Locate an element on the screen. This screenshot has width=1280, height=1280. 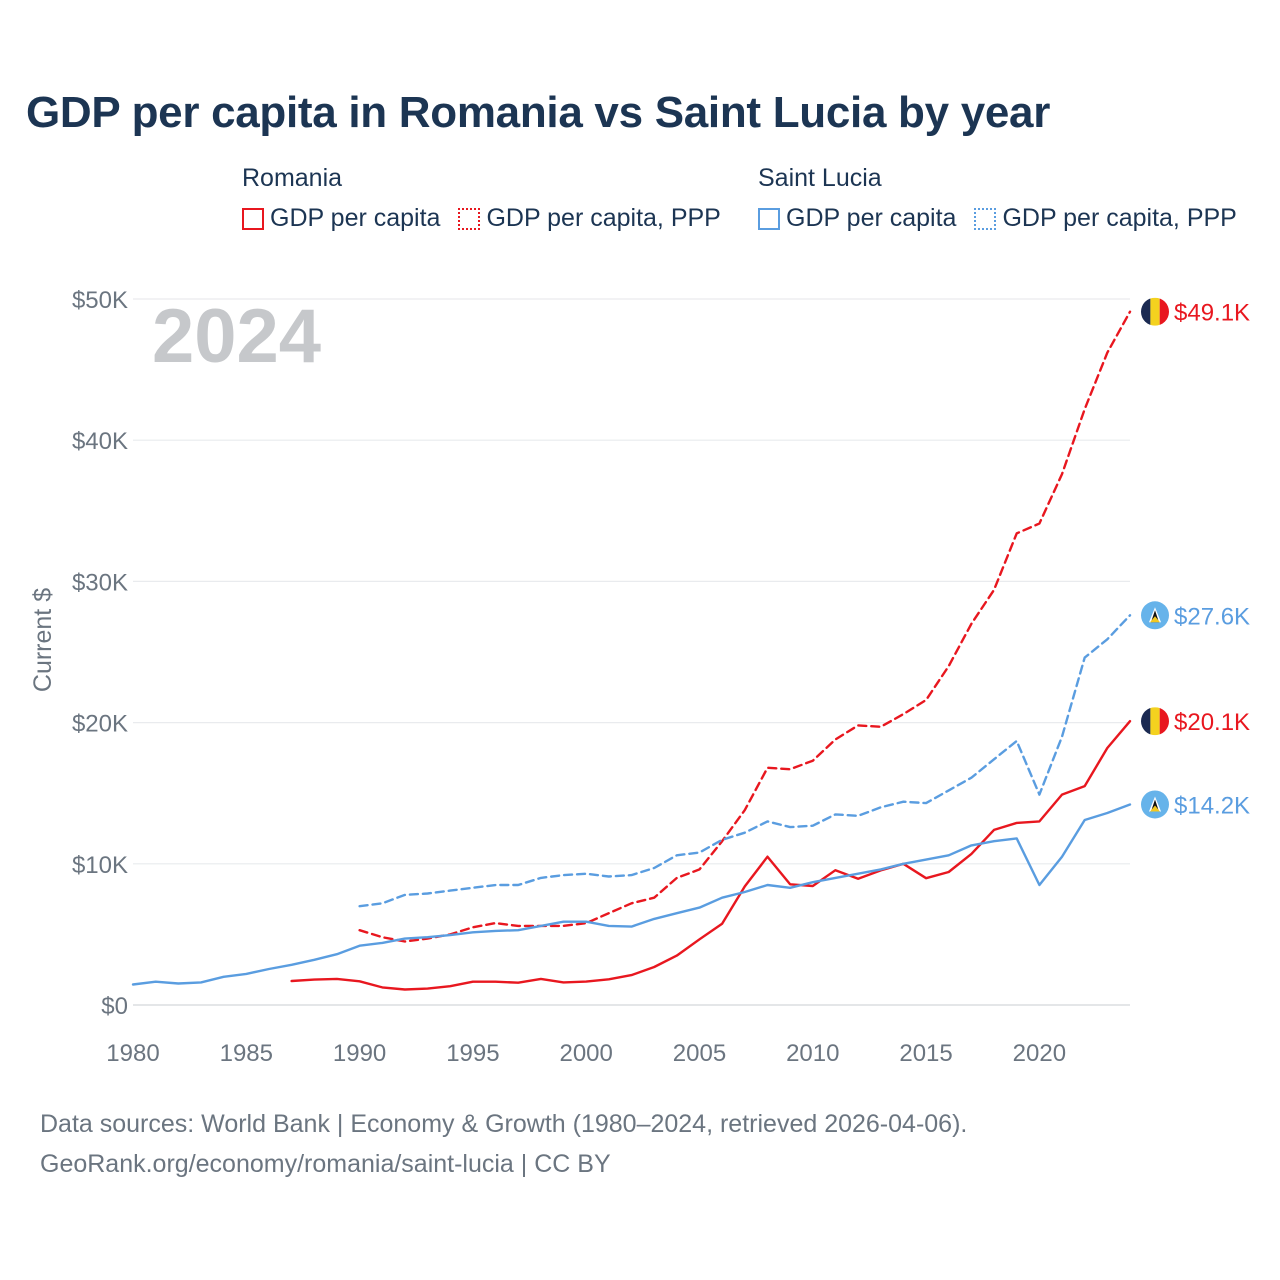
legend-country-label: Romania is located at coordinates (292, 178).